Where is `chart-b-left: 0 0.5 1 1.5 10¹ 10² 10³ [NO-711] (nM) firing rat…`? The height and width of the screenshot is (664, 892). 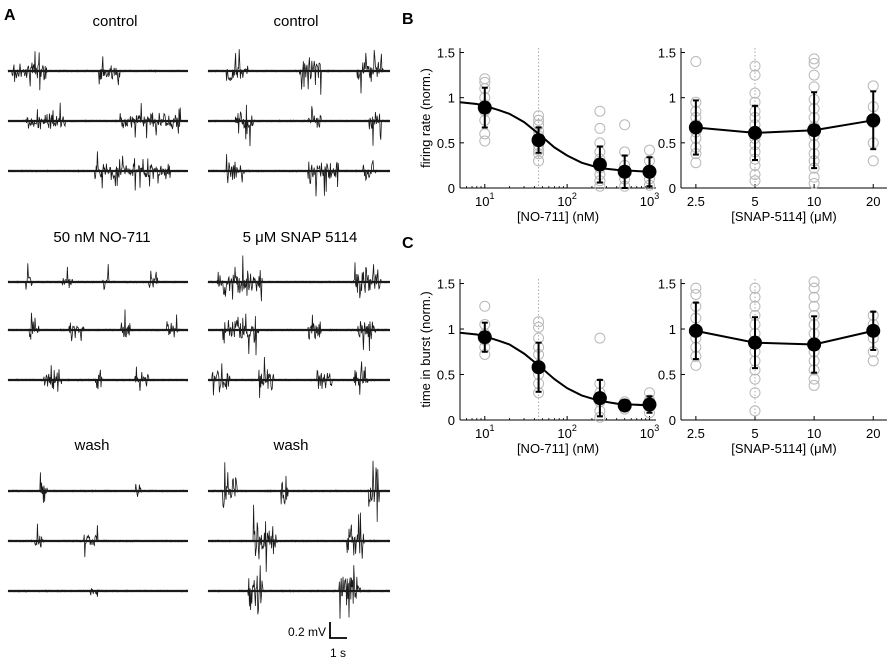
chart-b-left: 0 0.5 1 1.5 10¹ 10² 10³ [NO-711] (nM) firing rat… is located at coordinates (538, 135).